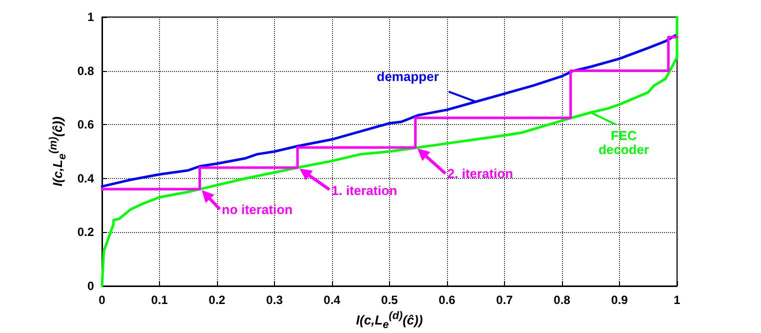 This screenshot has height=333, width=761. I want to click on text: demapper, so click(407, 76).